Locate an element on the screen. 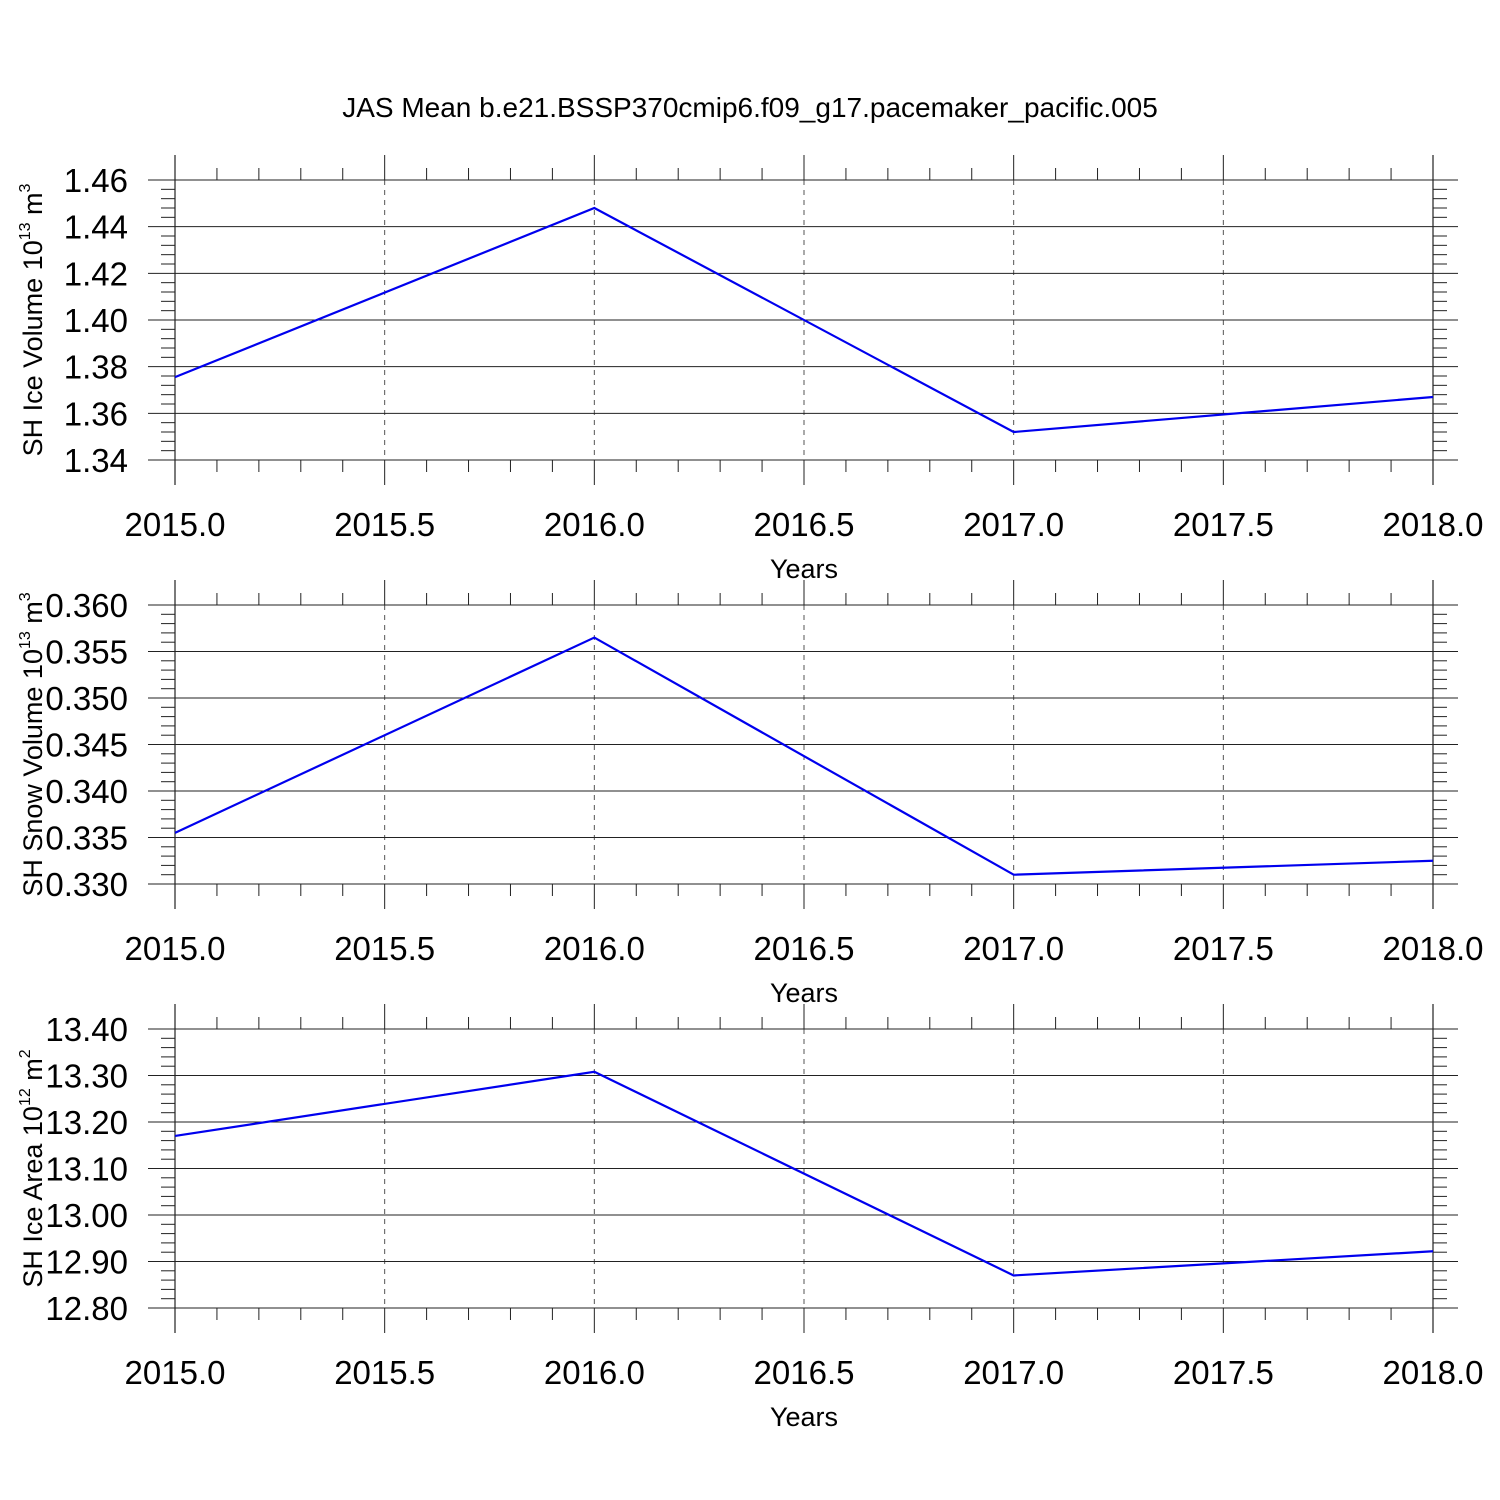 Image resolution: width=1500 pixels, height=1500 pixels. y-tick-label: 0.345 is located at coordinates (86, 745).